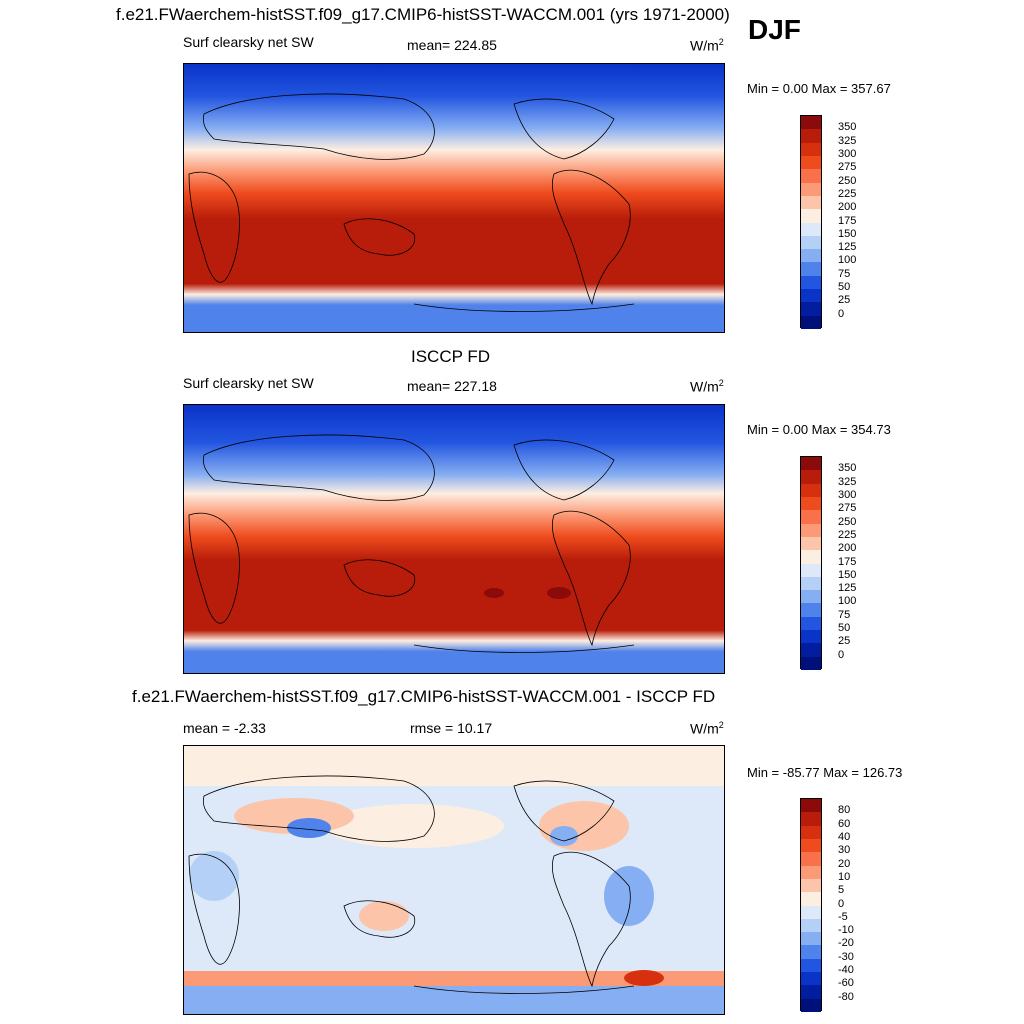 The image size is (1024, 1024). I want to click on panel-obs-variable-label: Surf clearsky net SW, so click(248, 383).